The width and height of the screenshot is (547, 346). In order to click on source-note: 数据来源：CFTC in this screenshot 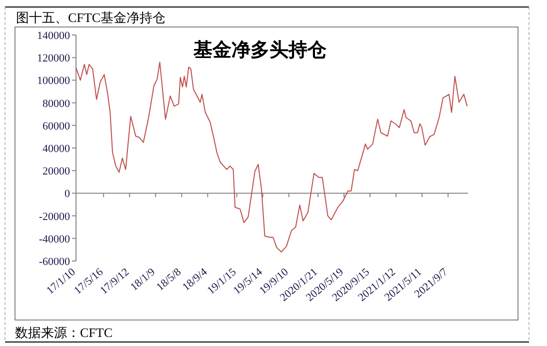, I will do `click(64, 332)`.